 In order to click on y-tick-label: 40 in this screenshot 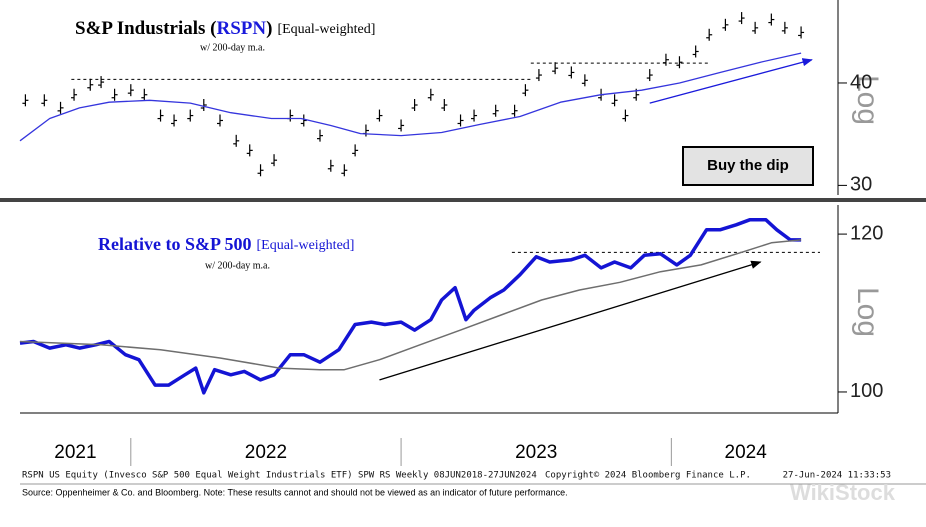, I will do `click(861, 82)`.